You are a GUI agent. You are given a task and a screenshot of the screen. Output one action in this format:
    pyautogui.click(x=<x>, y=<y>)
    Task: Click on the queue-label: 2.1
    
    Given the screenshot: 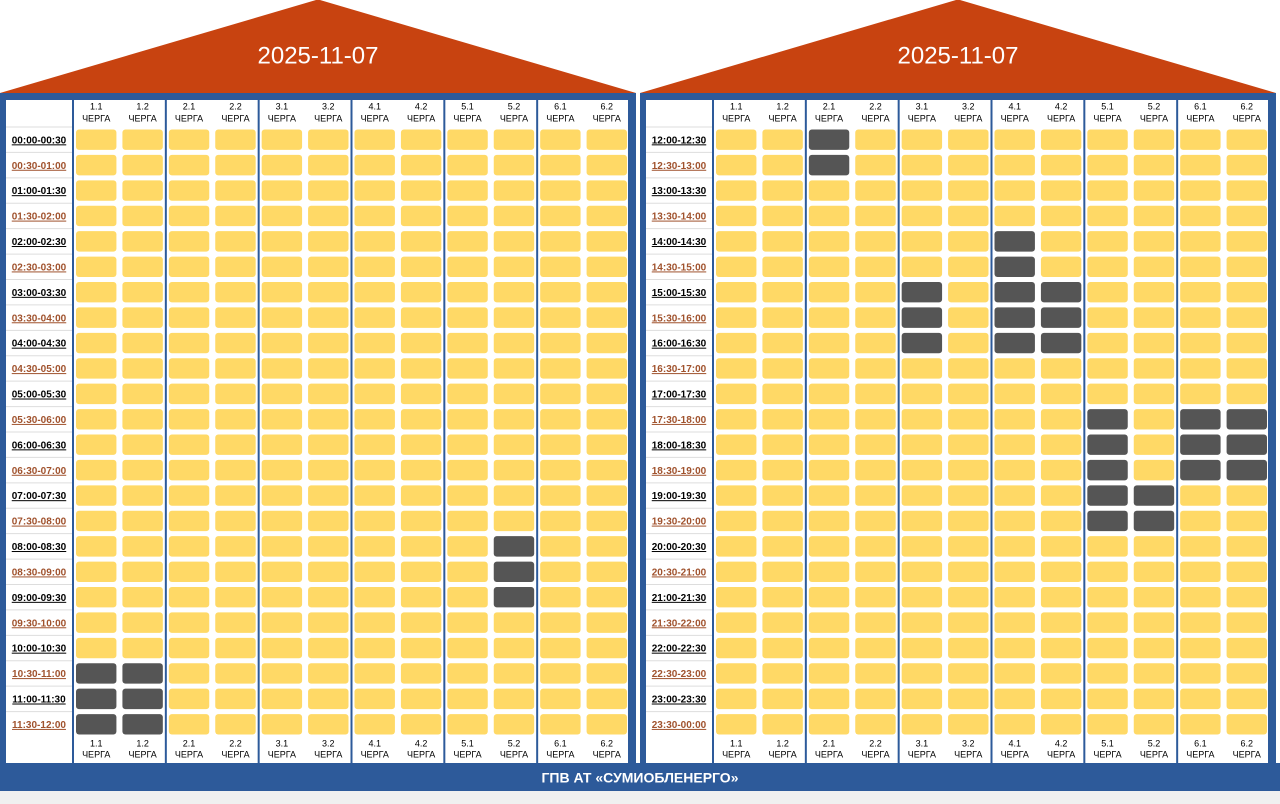 What is the action you would take?
    pyautogui.click(x=189, y=743)
    